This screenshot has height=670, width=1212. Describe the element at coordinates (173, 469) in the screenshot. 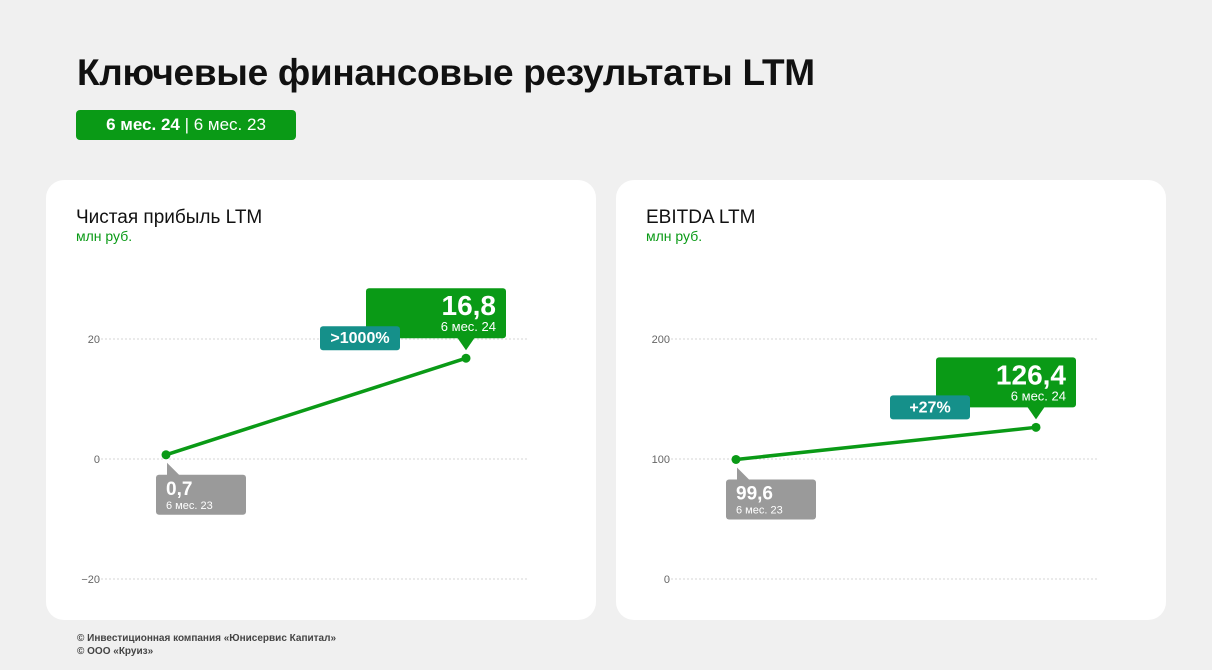

I see `net-profit-prev-label-pointer` at that location.